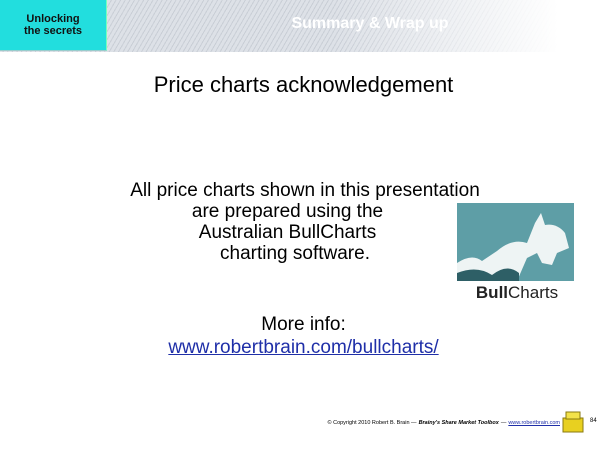 Image resolution: width=607 pixels, height=458 pixels. What do you see at coordinates (533, 292) in the screenshot?
I see `logo-rest: Charts` at bounding box center [533, 292].